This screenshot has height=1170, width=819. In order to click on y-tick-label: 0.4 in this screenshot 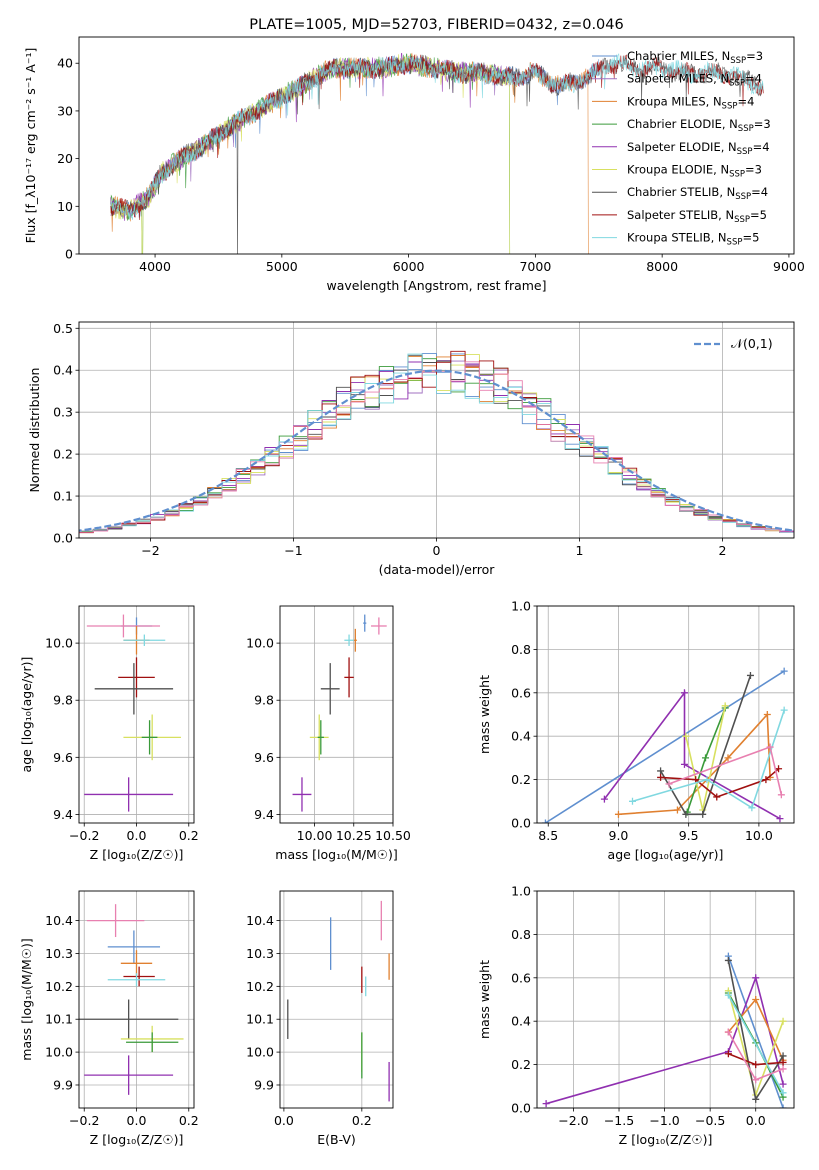, I will do `click(521, 736)`.